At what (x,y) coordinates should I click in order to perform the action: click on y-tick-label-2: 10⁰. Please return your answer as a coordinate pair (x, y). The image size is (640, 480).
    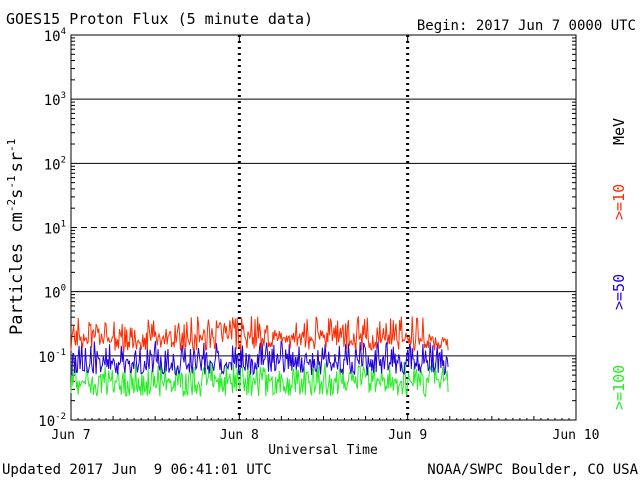
    Looking at the image, I should click on (55, 293).